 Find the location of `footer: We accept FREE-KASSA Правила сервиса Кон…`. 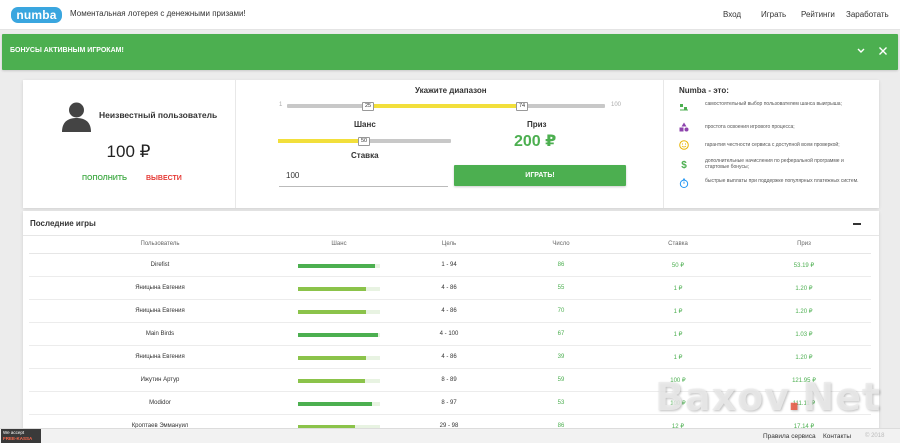

footer: We accept FREE-KASSA Правила сервиса Кон… is located at coordinates (450, 435).